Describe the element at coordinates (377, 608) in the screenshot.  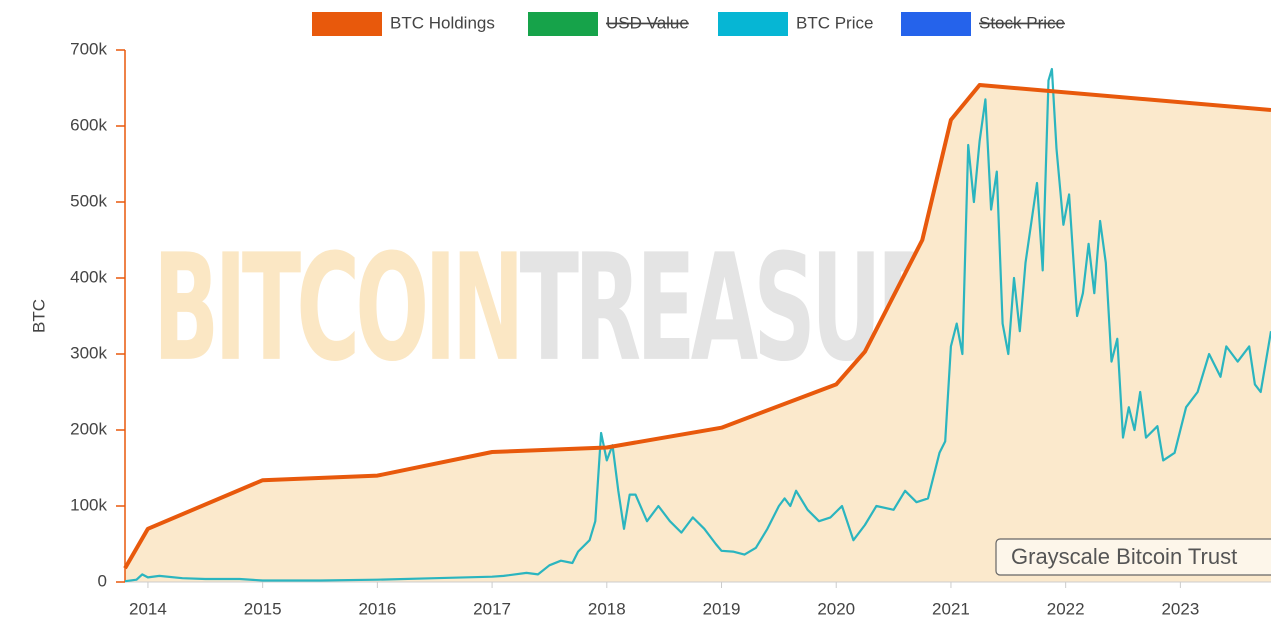
I see `x-tick-label: 2016` at that location.